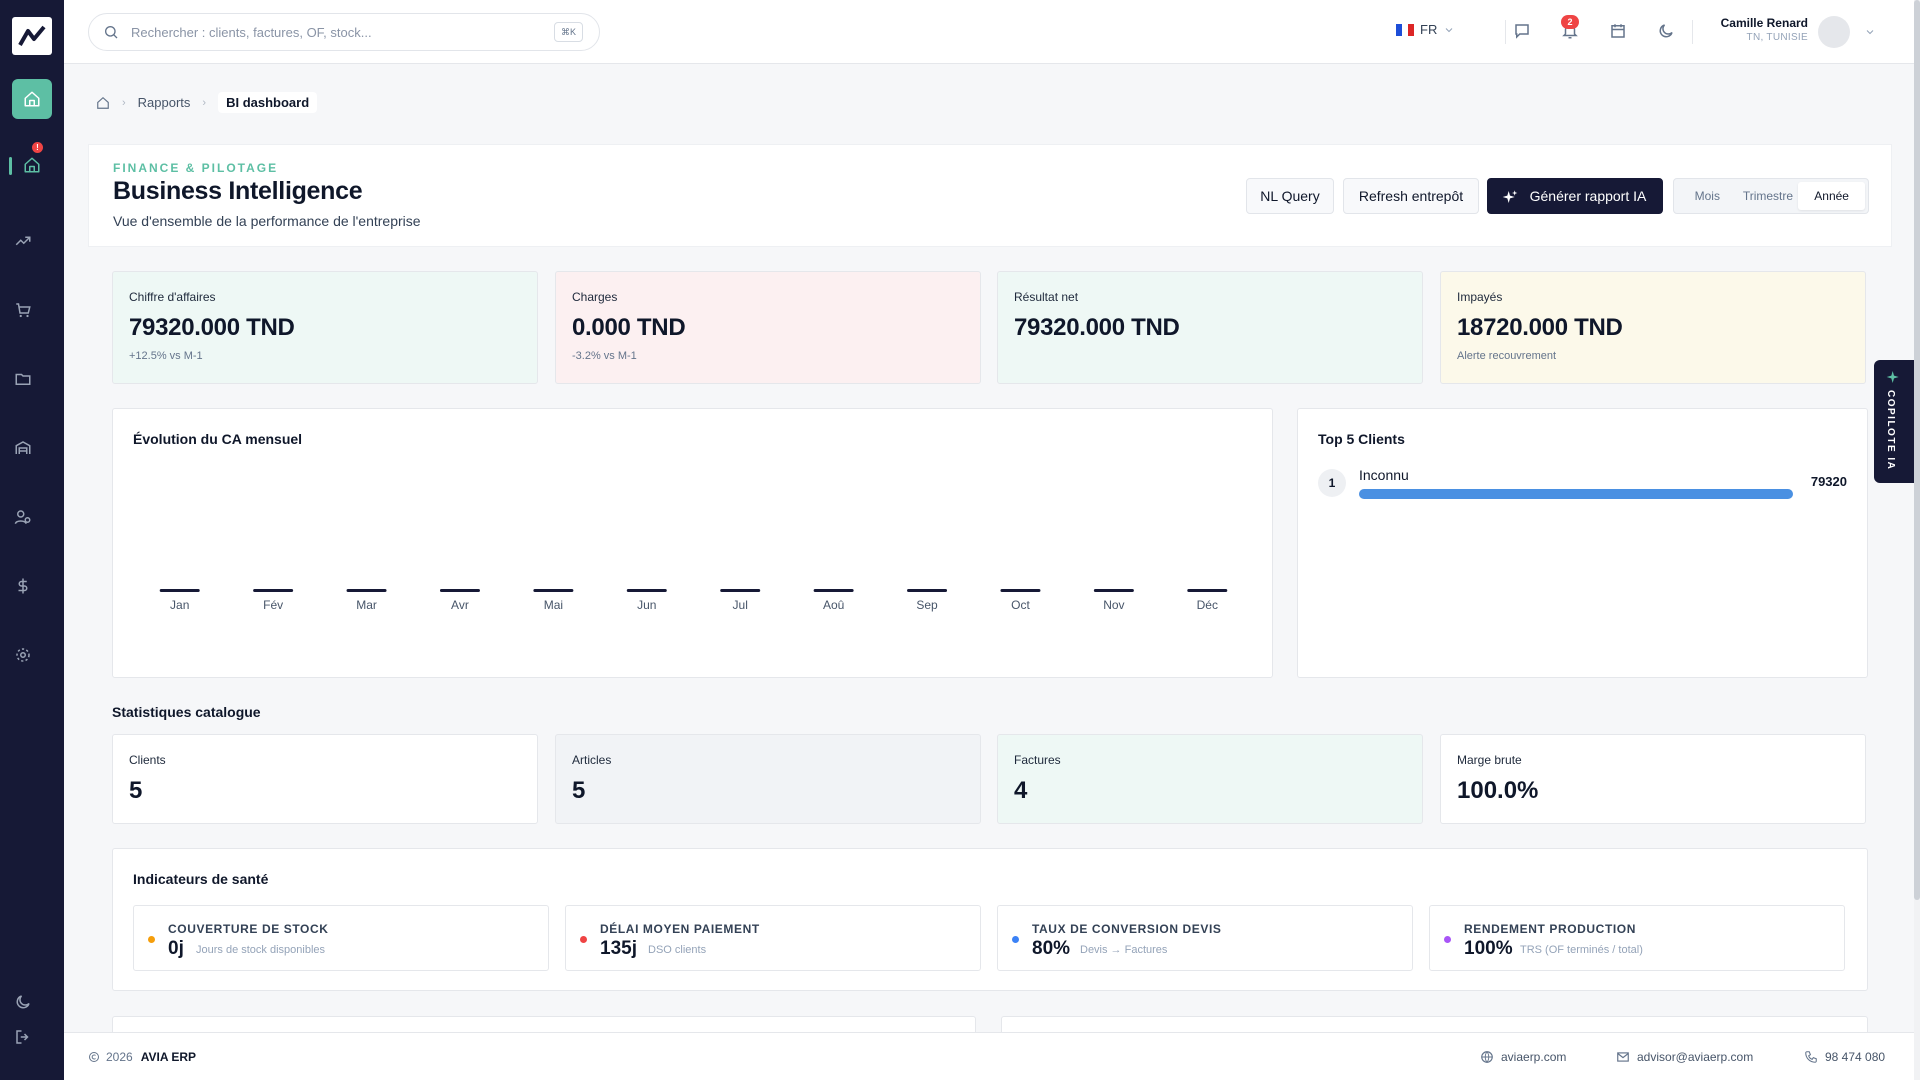  I want to click on bar-mai, so click(553, 590).